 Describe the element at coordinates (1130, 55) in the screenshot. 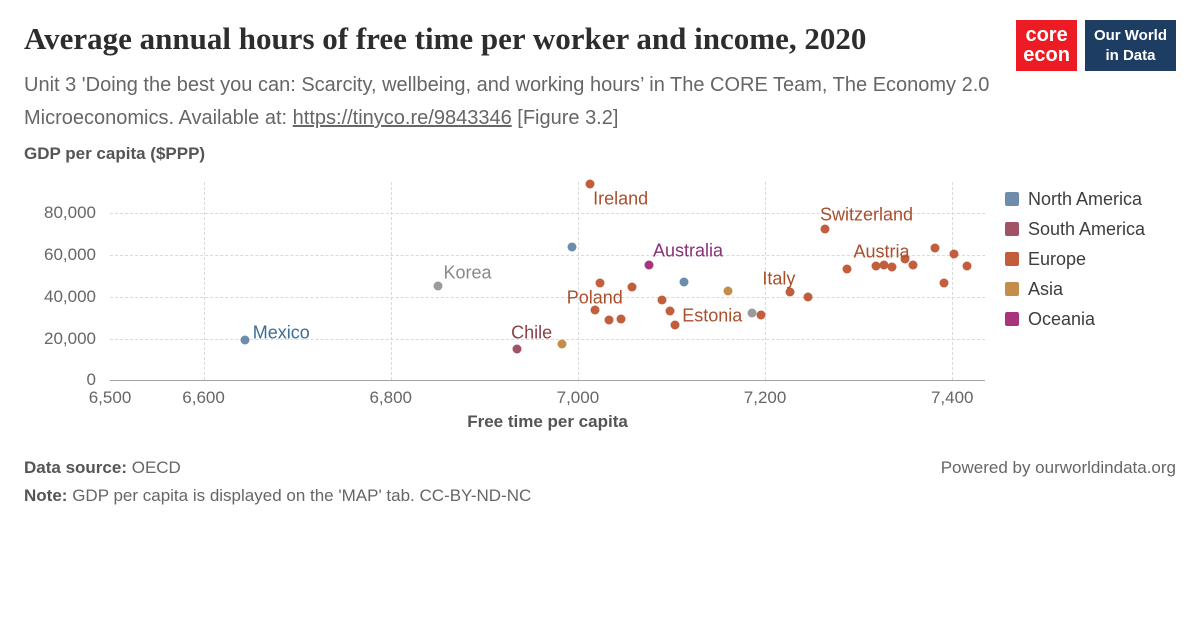

I see `owid-logo-line2: in Data` at that location.